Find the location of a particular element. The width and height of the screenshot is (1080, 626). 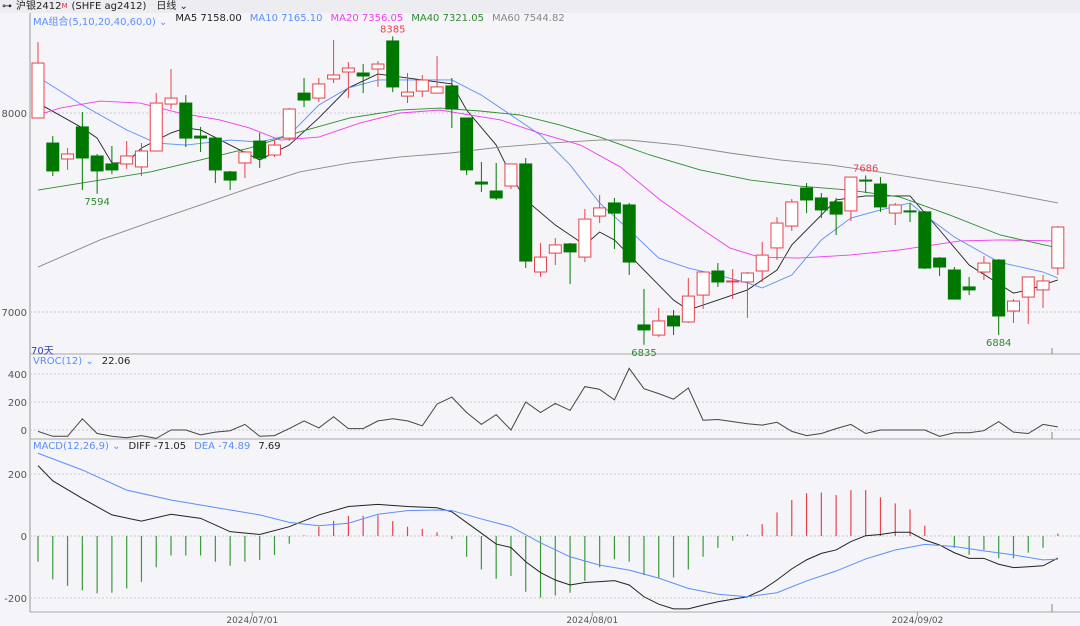

date-label: 2024/07/01 is located at coordinates (252, 621).